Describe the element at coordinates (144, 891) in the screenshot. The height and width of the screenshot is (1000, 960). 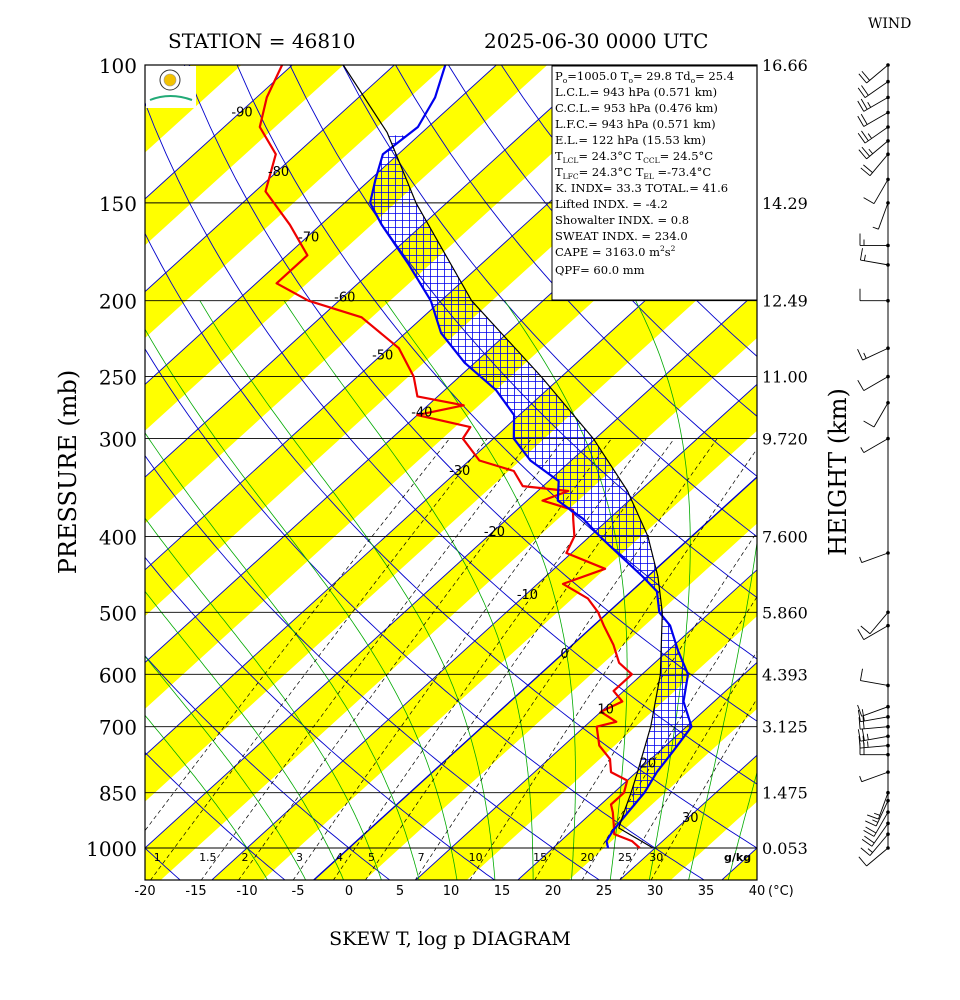
I see `temperature-tick-label: -20` at that location.